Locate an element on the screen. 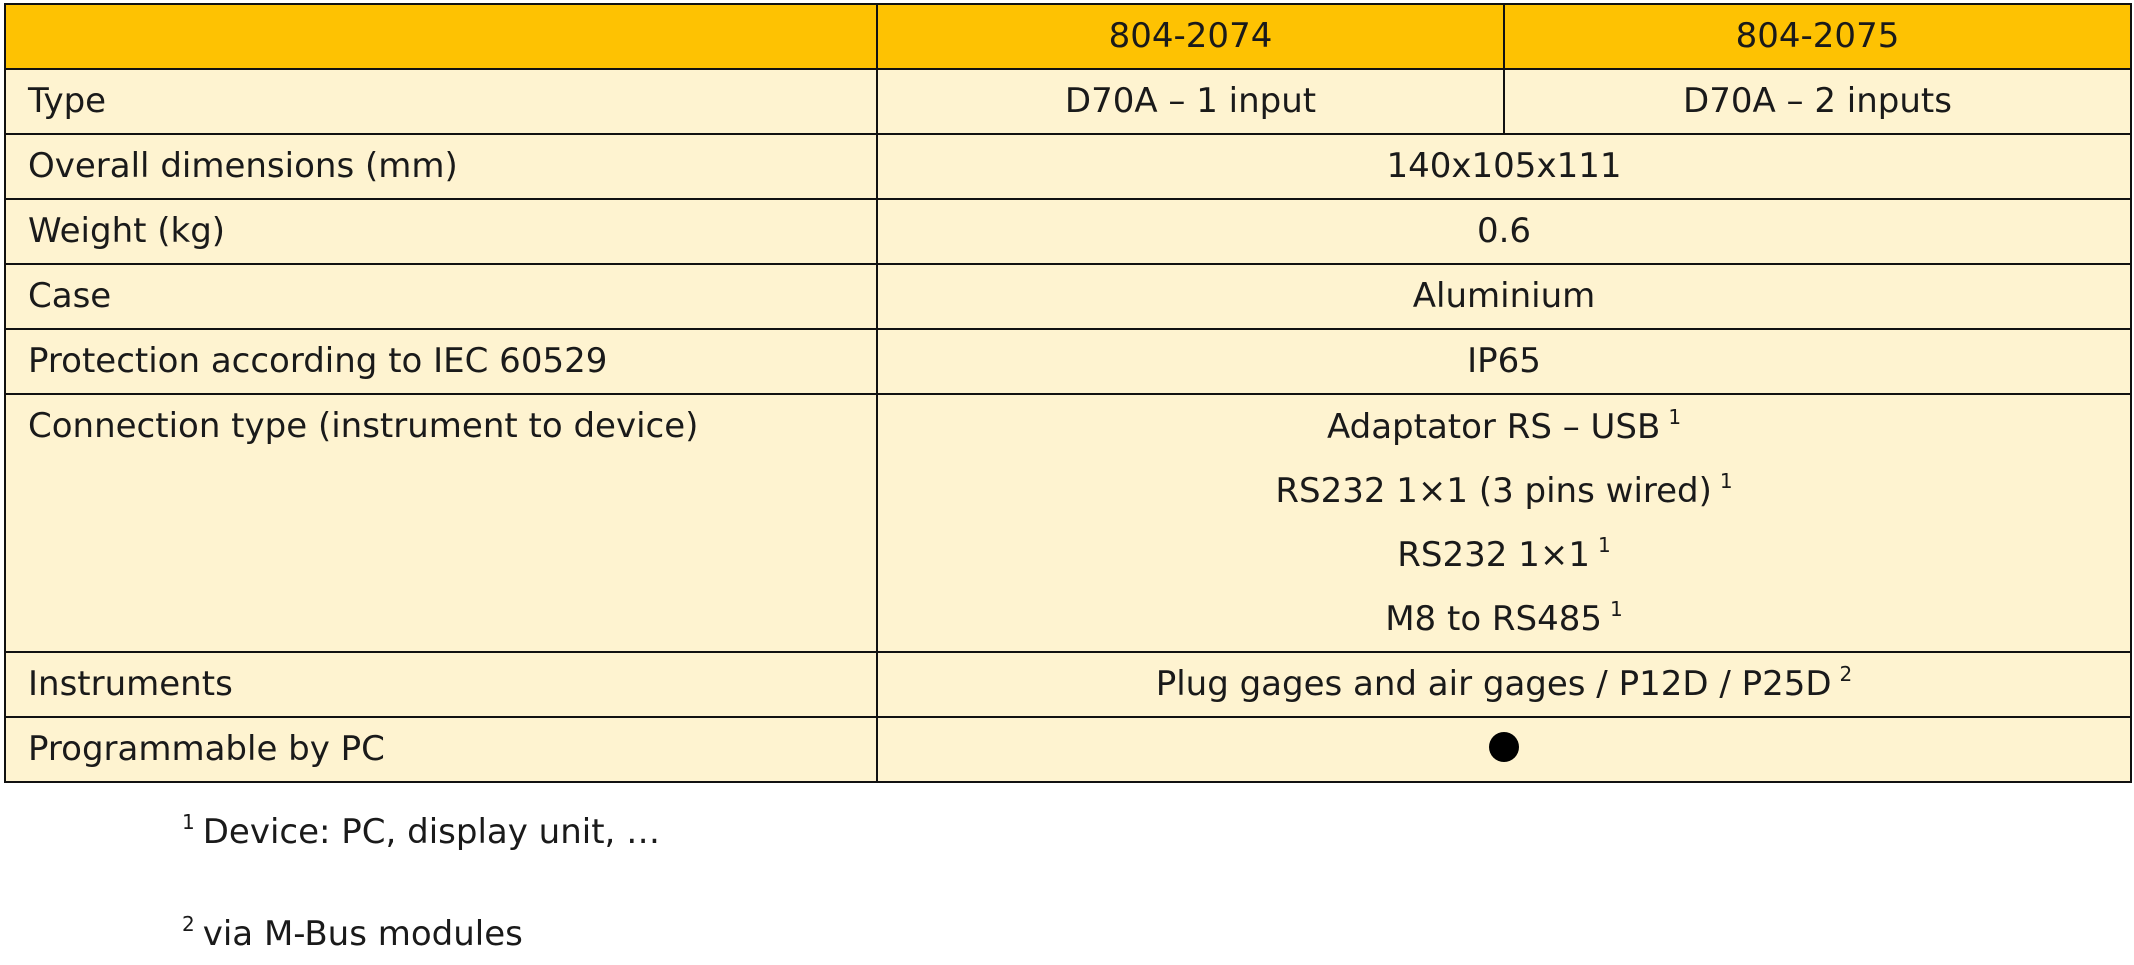 The height and width of the screenshot is (965, 2134). row-case: Case Aluminium is located at coordinates (1068, 296).